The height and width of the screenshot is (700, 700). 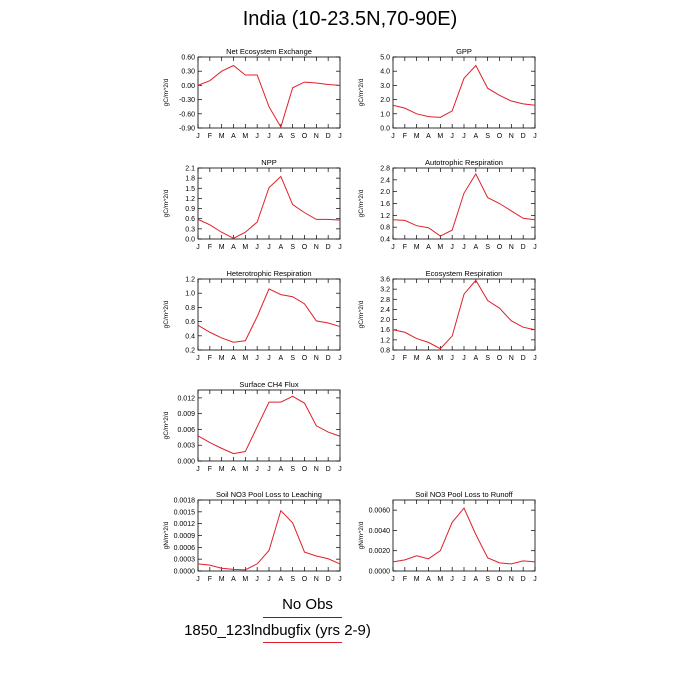 I want to click on y-tick-label: 0.0015, so click(x=185, y=512).